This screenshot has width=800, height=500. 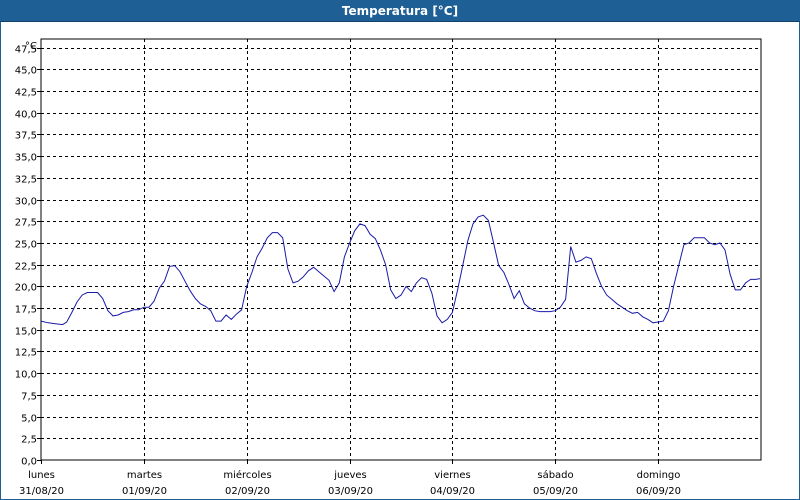 What do you see at coordinates (26, 158) in the screenshot?
I see `y-tick-label: 35,0` at bounding box center [26, 158].